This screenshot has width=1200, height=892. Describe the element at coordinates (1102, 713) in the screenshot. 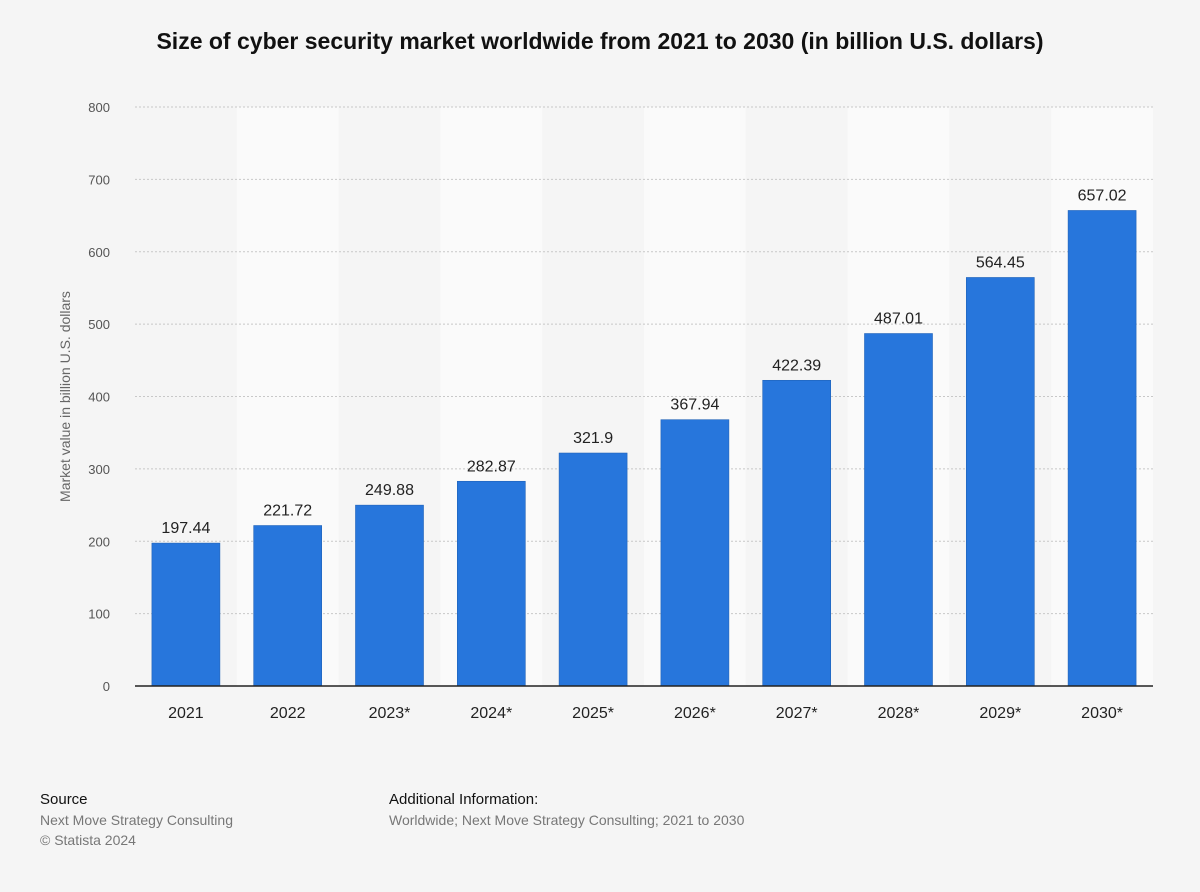

I see `x-tick-label: 2030*` at that location.